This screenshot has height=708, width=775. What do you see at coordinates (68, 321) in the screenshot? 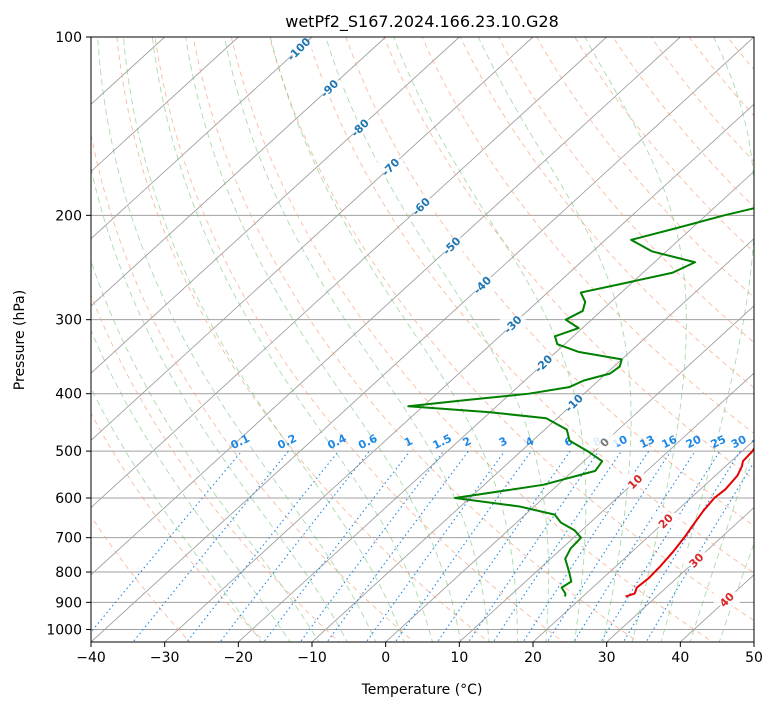
I see `y-tick-label: 300` at bounding box center [68, 321].